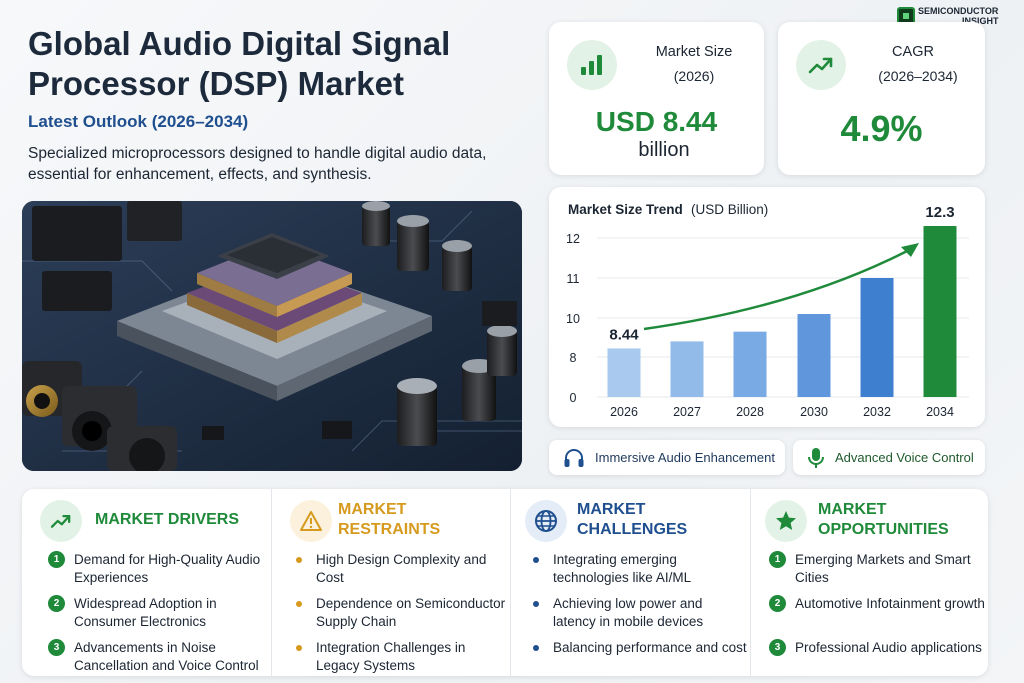 The width and height of the screenshot is (1024, 683). Describe the element at coordinates (687, 369) in the screenshot. I see `bar-2027` at that location.